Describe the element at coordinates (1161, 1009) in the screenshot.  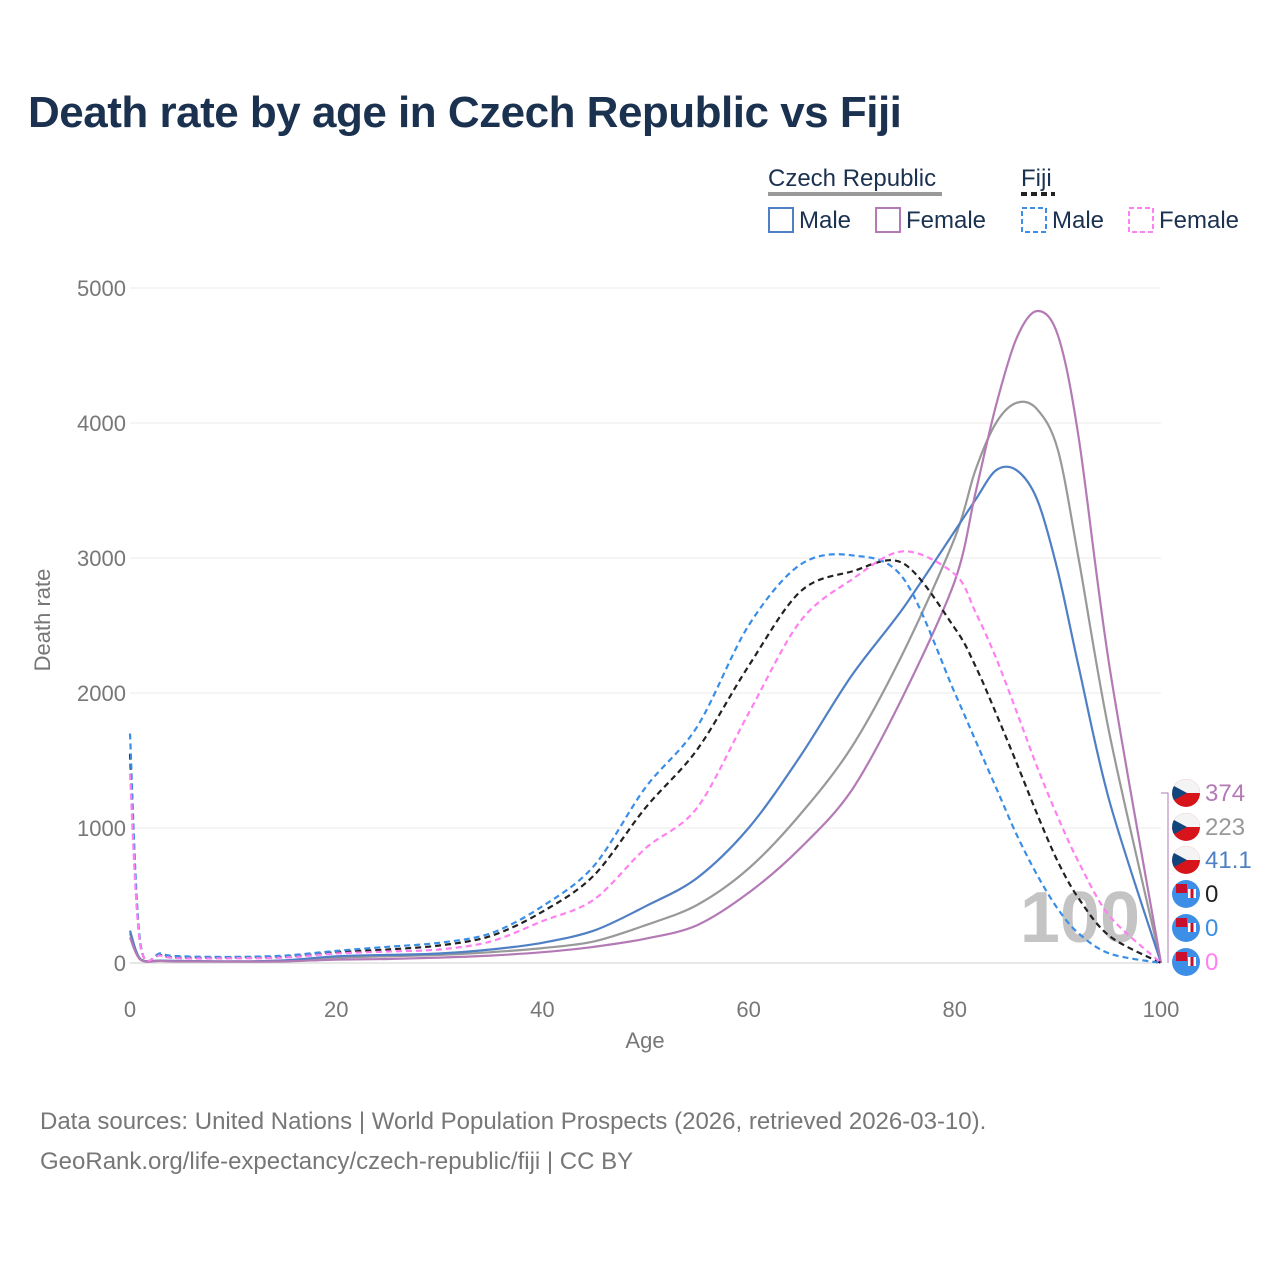
I see `x-tick-label: 100` at that location.